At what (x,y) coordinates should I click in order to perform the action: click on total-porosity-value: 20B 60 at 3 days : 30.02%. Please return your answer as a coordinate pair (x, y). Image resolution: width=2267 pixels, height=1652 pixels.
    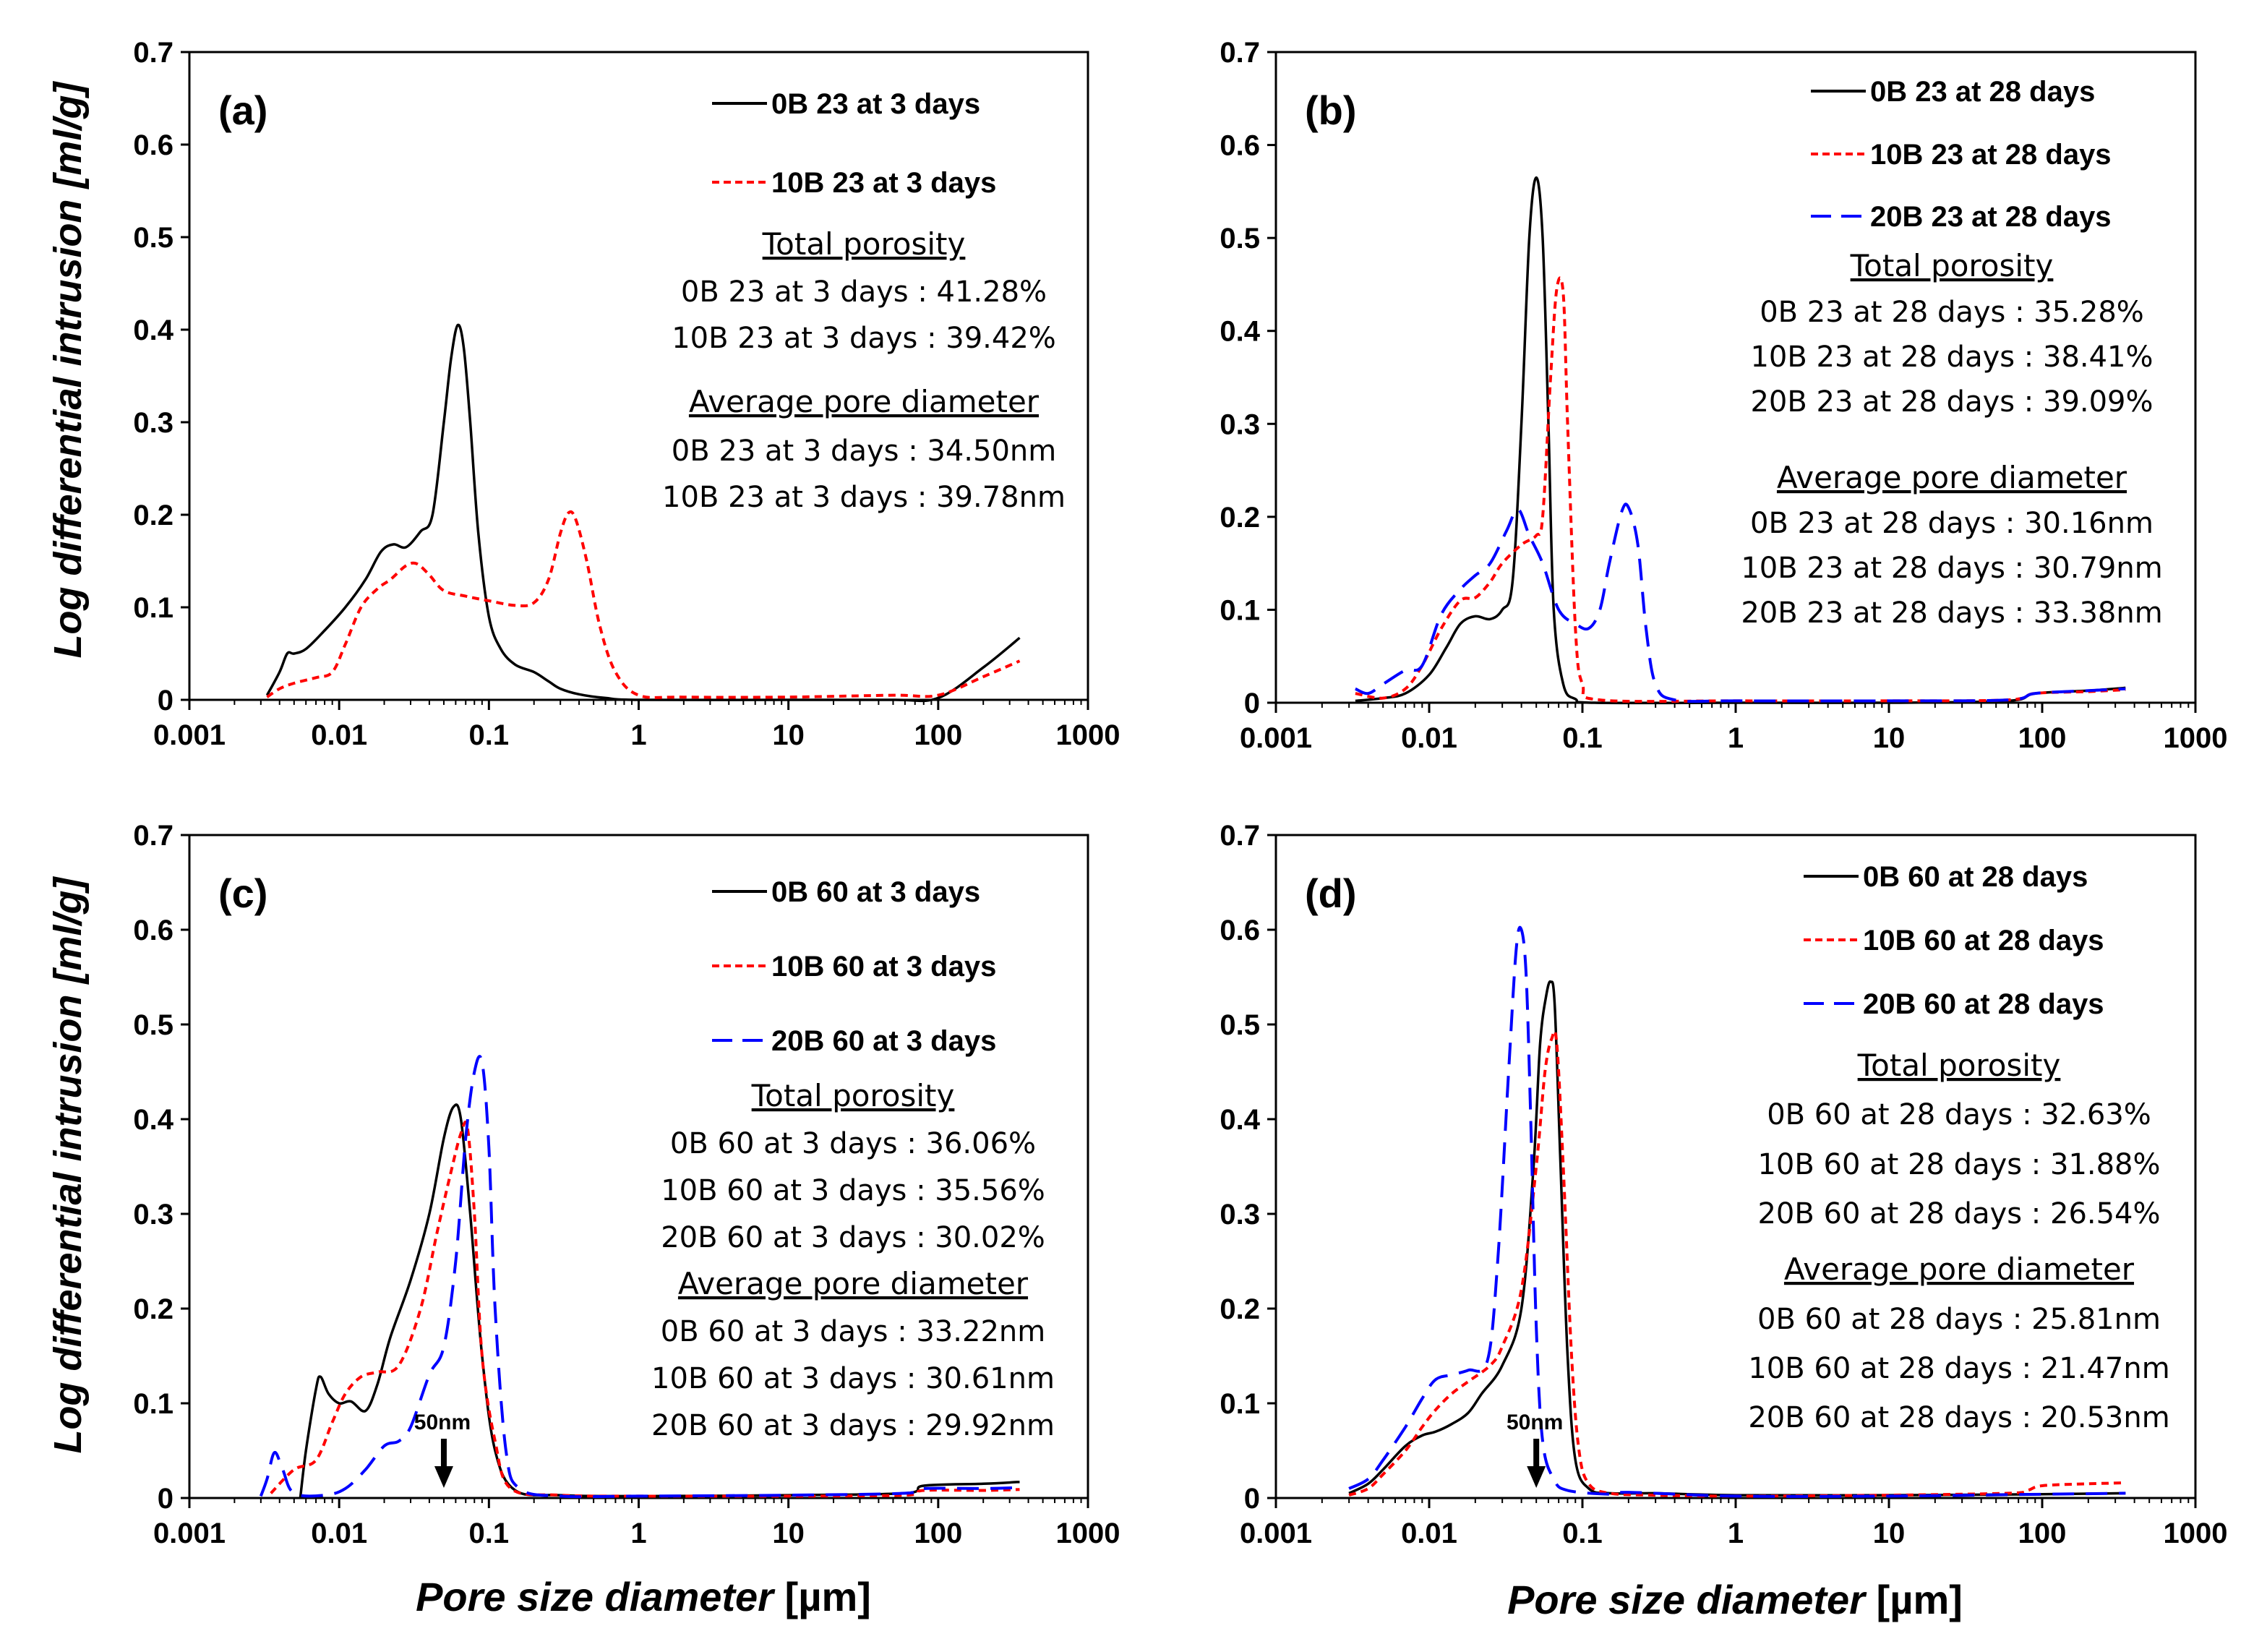
    Looking at the image, I should click on (853, 1237).